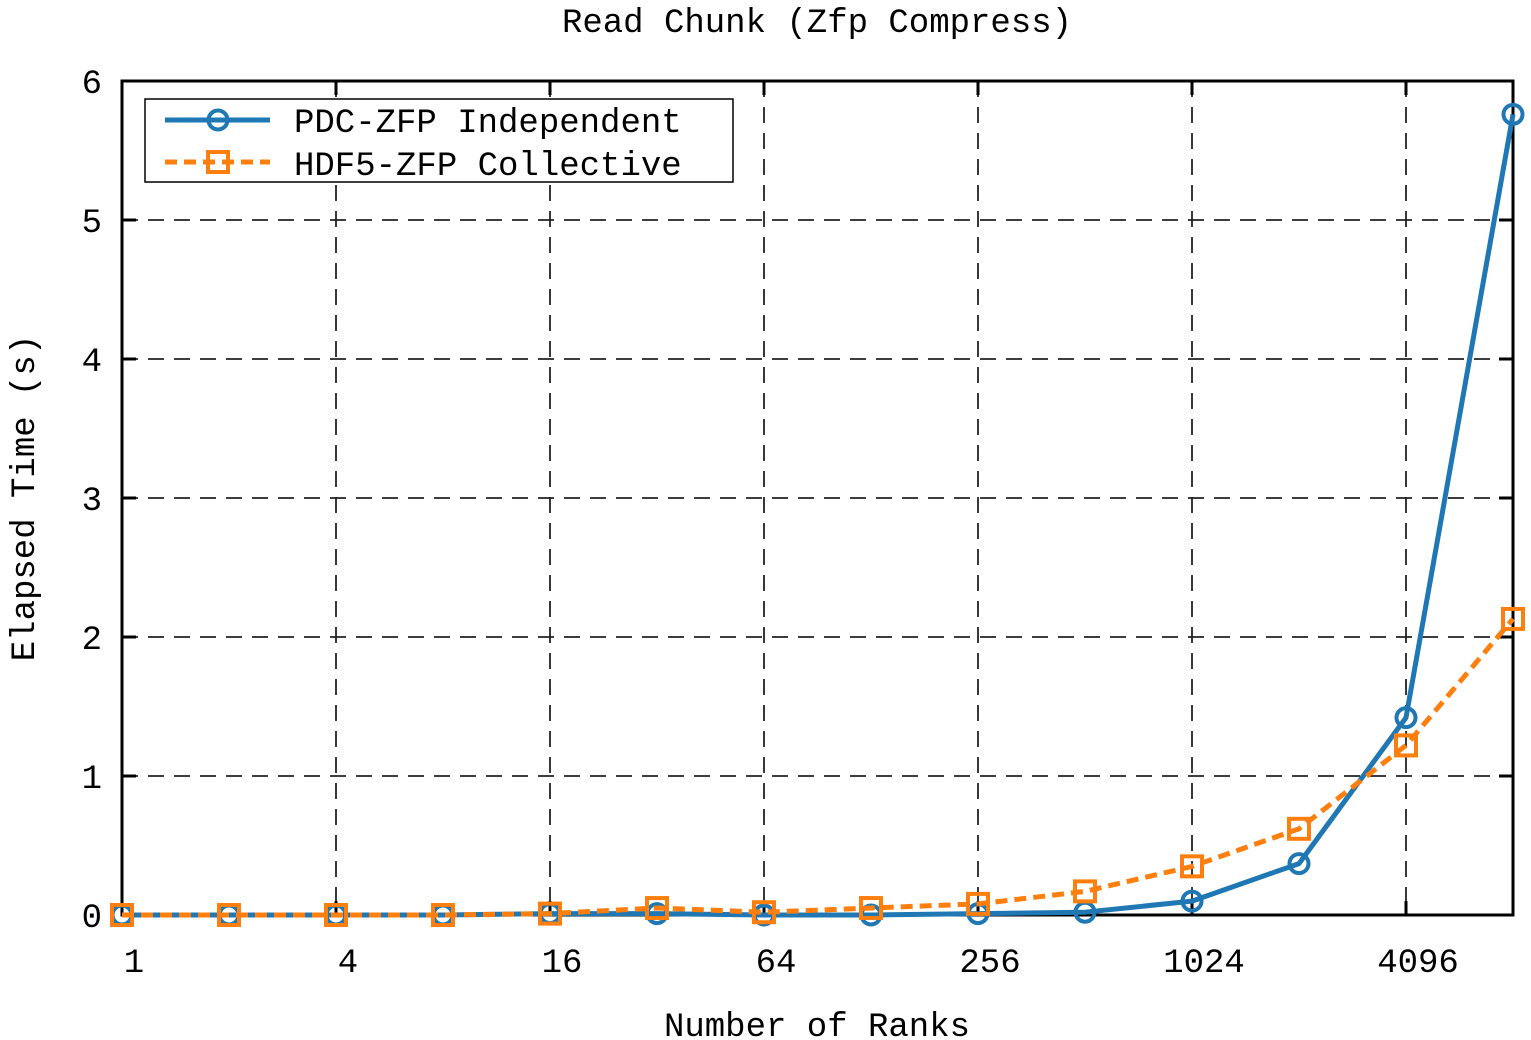 The image size is (1531, 1040). Describe the element at coordinates (1204, 964) in the screenshot. I see `x-tick-label: 1024` at that location.